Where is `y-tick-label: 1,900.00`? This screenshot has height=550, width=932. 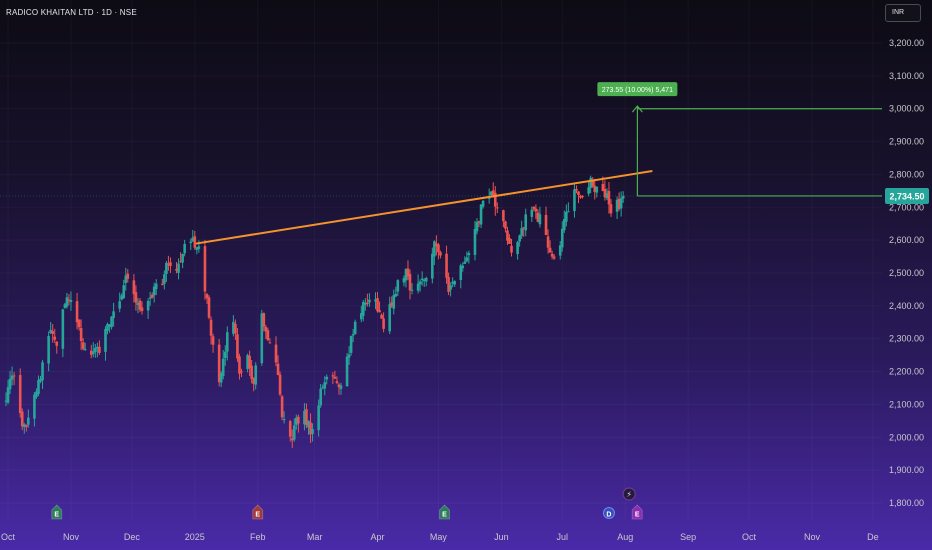
y-tick-label: 1,900.00 is located at coordinates (906, 470).